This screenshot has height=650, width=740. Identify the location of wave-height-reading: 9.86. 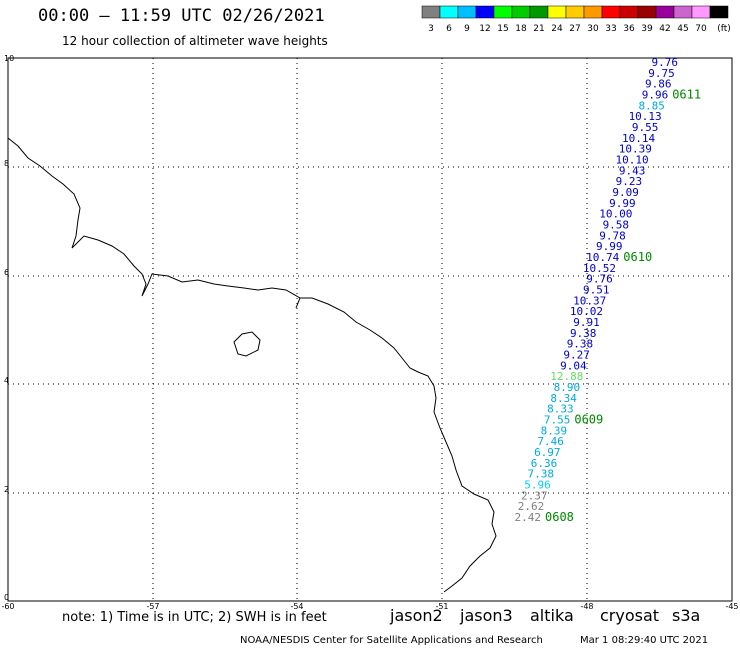
(658, 84).